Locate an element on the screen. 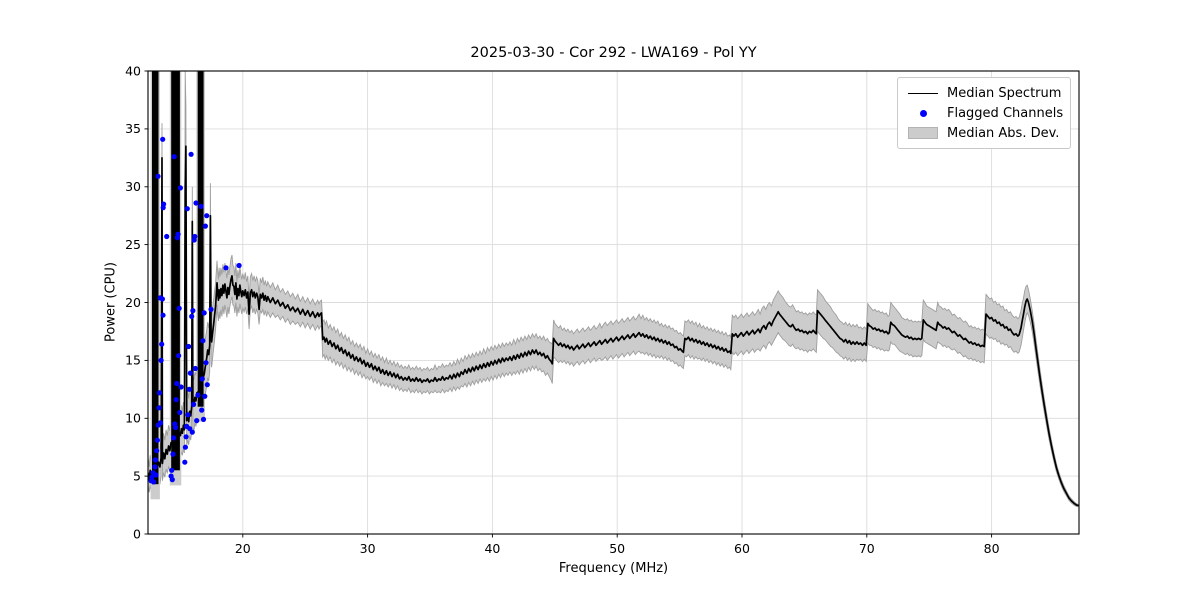 This screenshot has width=1200, height=600. rfi-spike-columns is located at coordinates (177, 285).